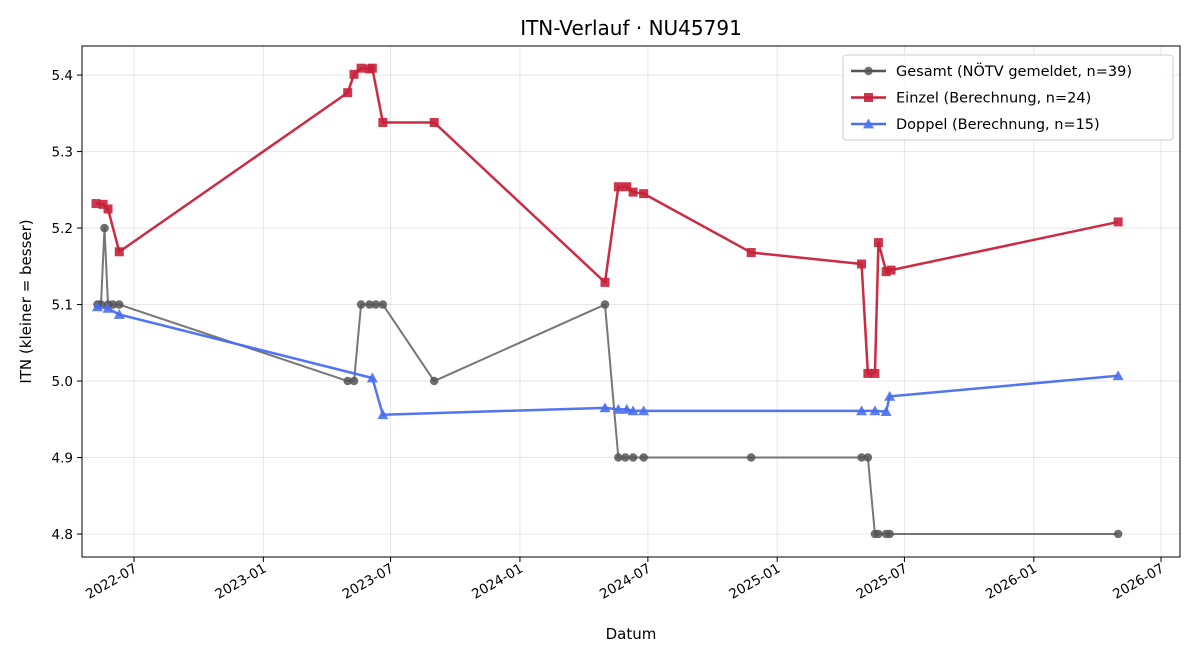 The image size is (1200, 660). Describe the element at coordinates (631, 634) in the screenshot. I see `x-axis-label: Datum` at that location.